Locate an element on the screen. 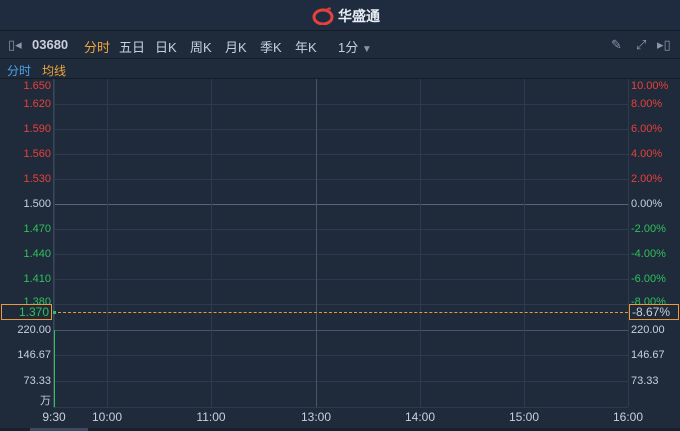 The width and height of the screenshot is (680, 431). time-tick-label: 14:00 is located at coordinates (420, 417).